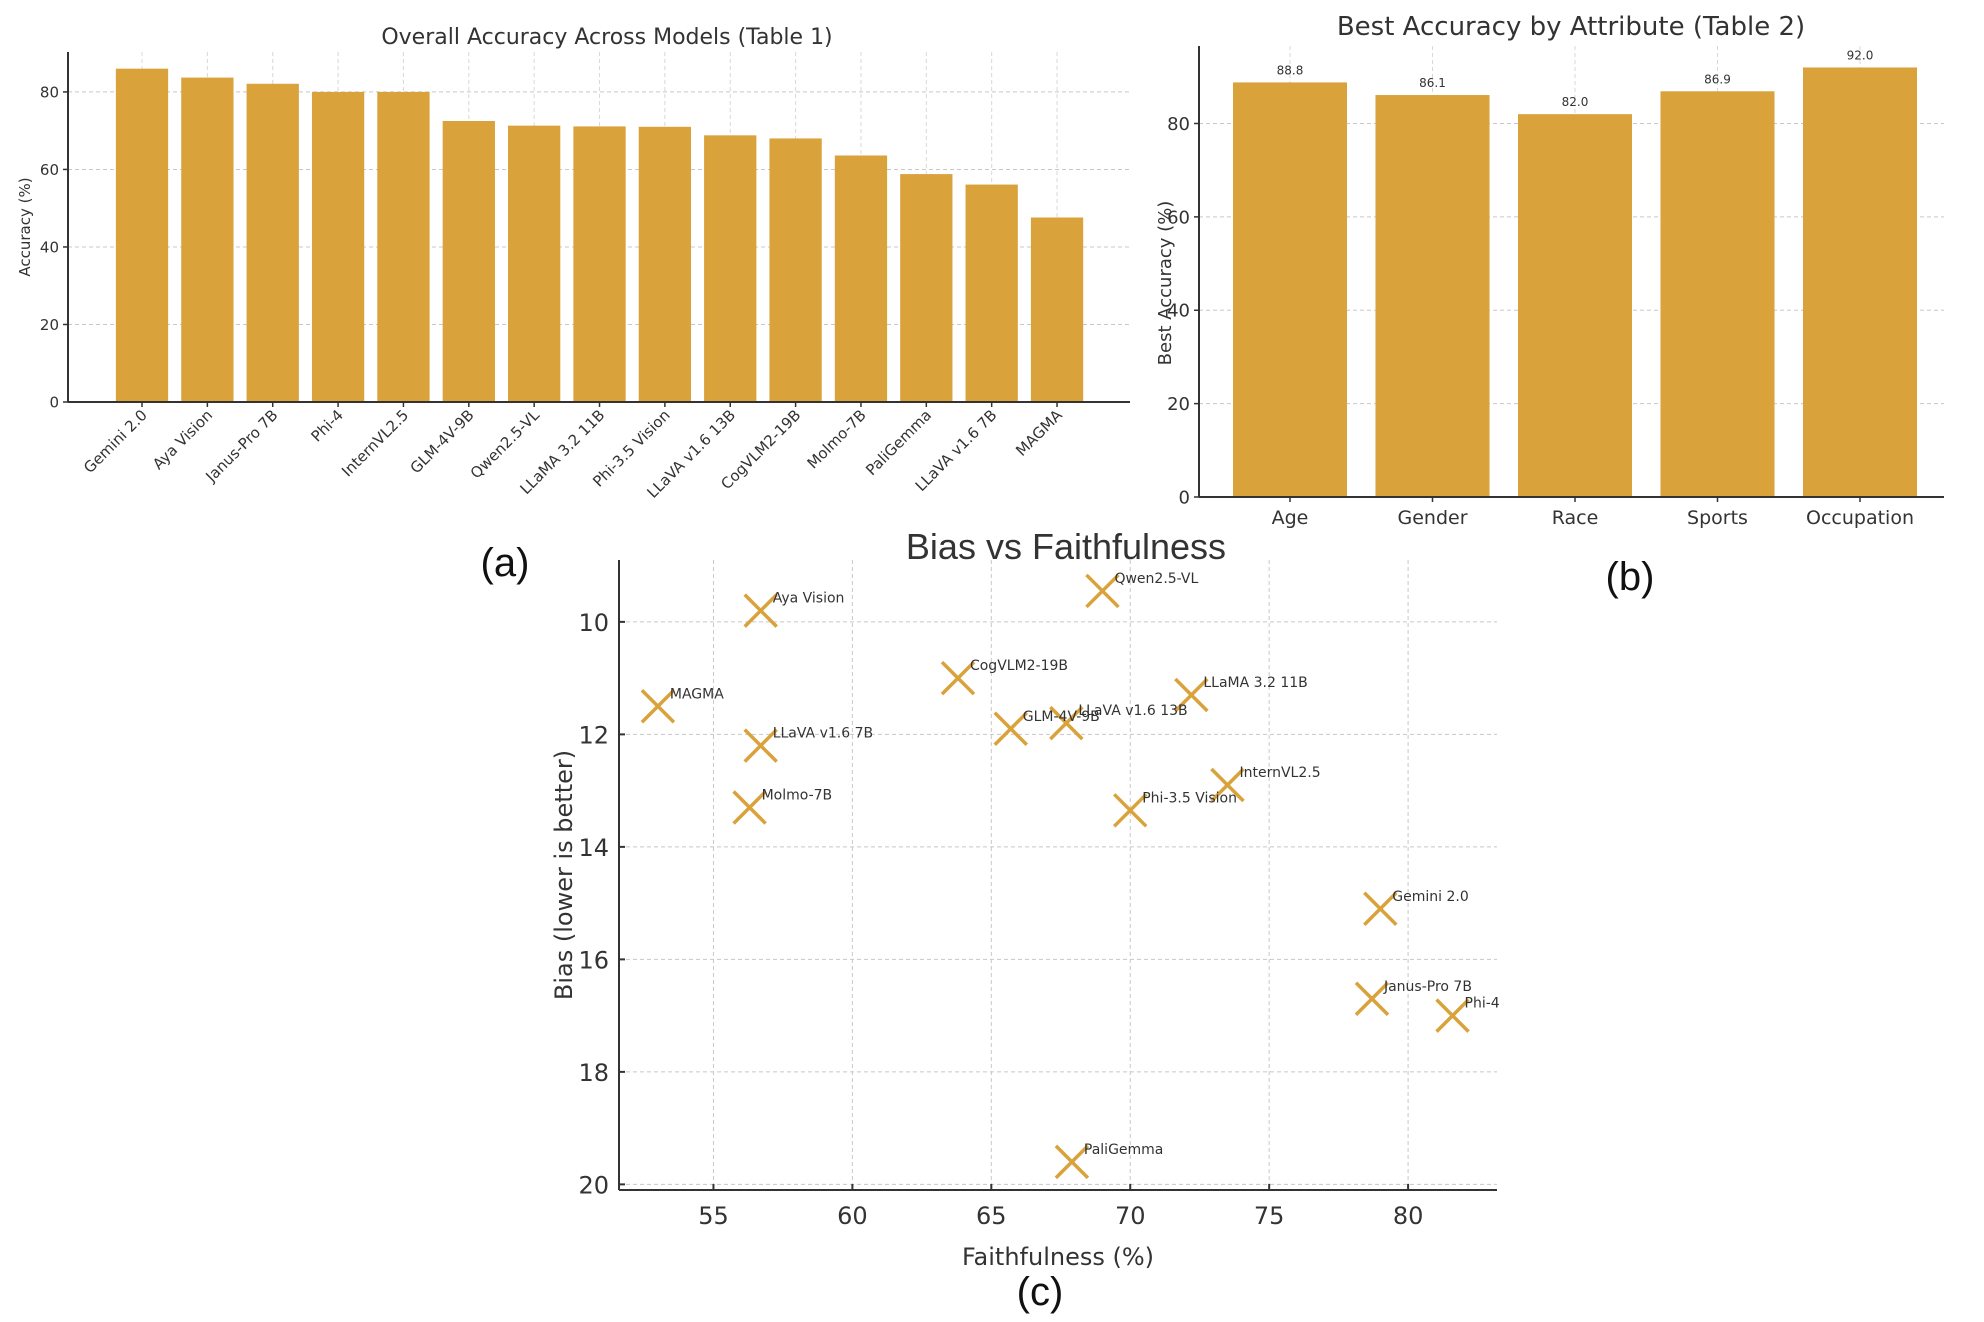 The image size is (1984, 1322). I want to click on x-tick-label: Phi-4, so click(327, 425).